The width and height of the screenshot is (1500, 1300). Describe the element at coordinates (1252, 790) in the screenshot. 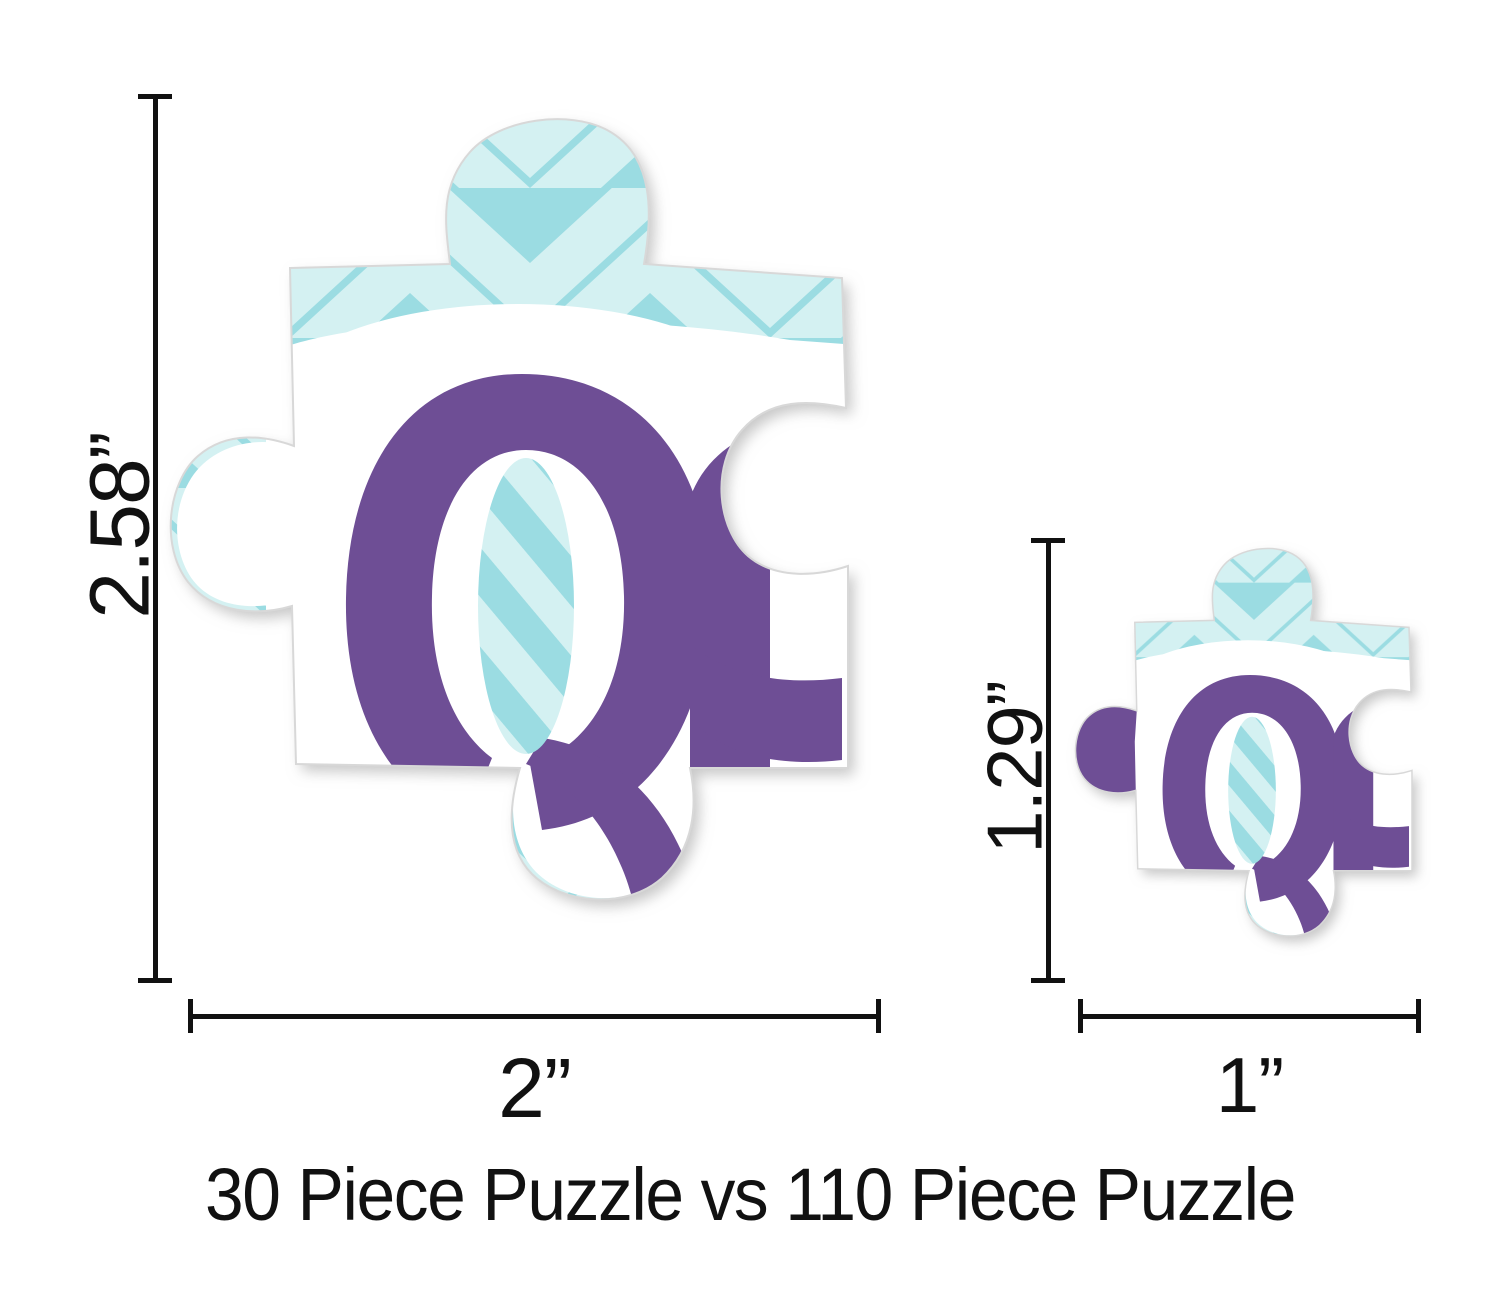

I see `small-piece-striped-counter` at that location.